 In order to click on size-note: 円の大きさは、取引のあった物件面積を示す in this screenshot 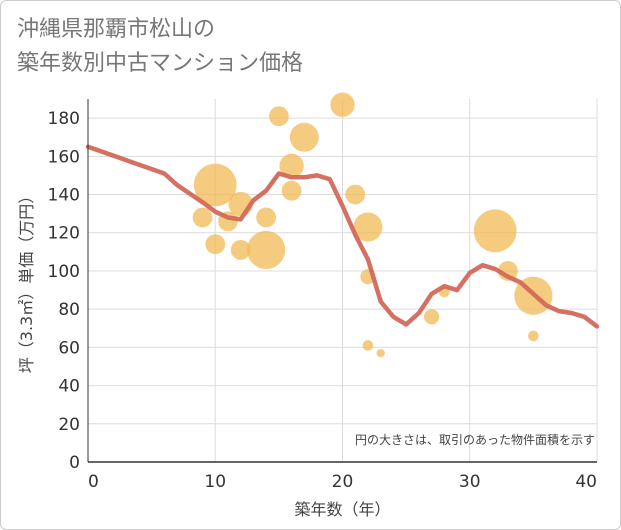, I will do `click(475, 439)`.